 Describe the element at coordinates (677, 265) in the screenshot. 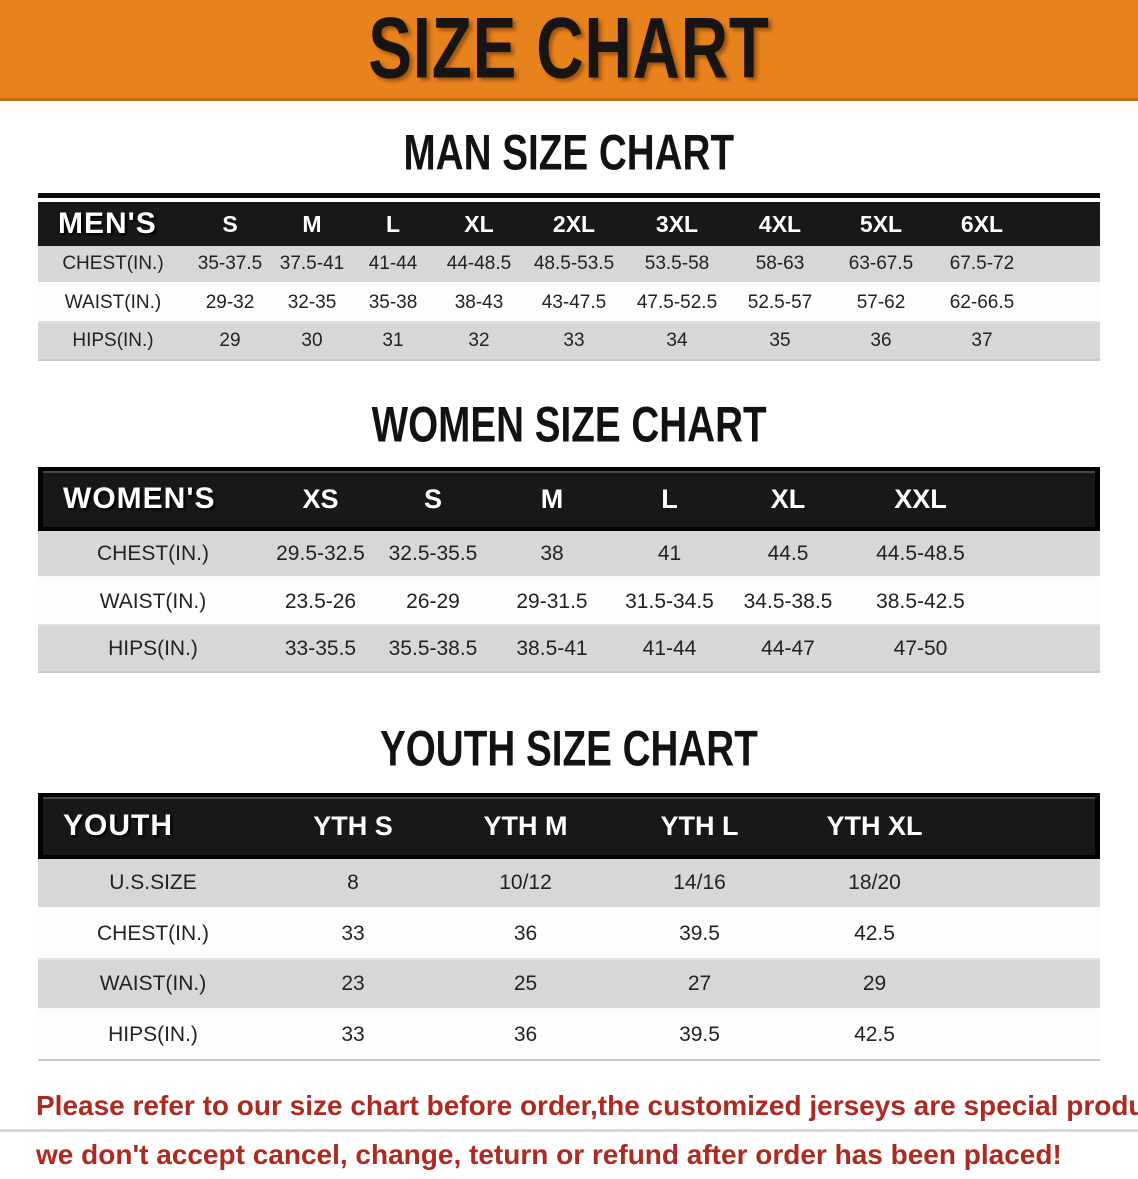

I see `size-value-cell: 53.5-58` at that location.